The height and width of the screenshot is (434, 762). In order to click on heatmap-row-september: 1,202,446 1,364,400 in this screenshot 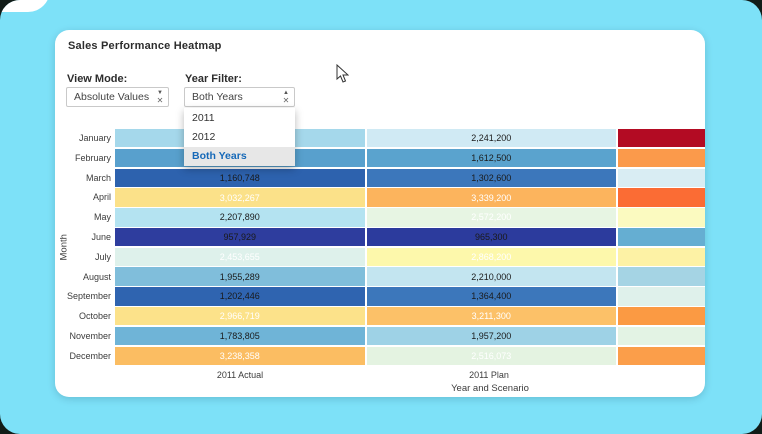, I will do `click(410, 296)`.